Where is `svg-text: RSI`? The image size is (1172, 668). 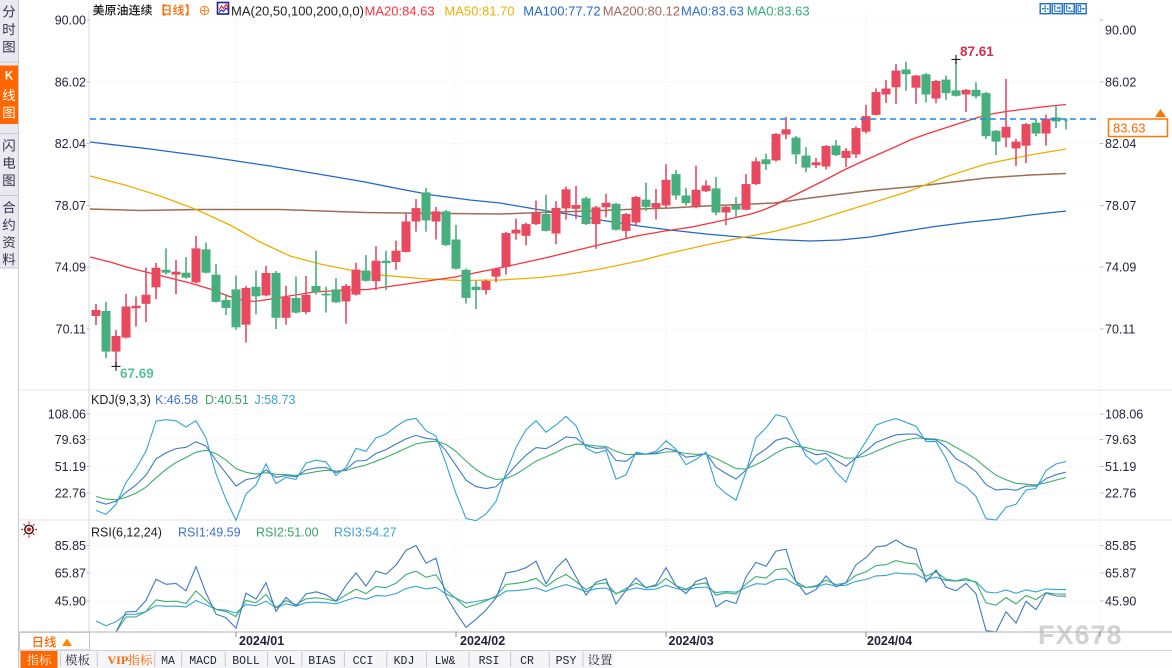 svg-text: RSI is located at coordinates (489, 661).